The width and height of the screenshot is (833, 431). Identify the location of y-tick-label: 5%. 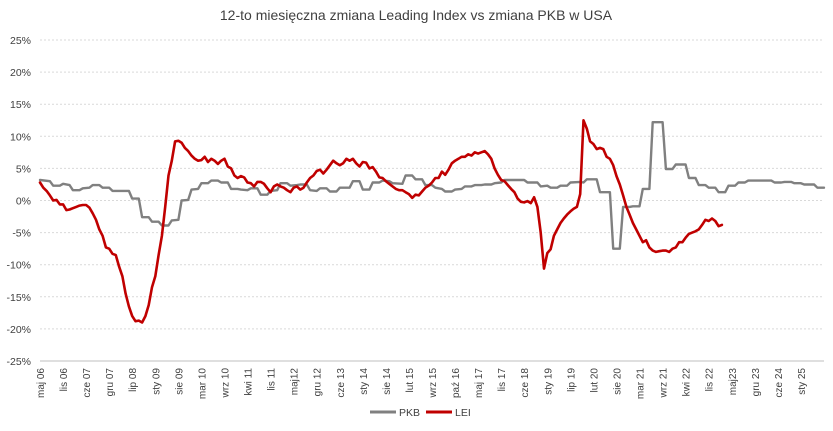
(23, 169).